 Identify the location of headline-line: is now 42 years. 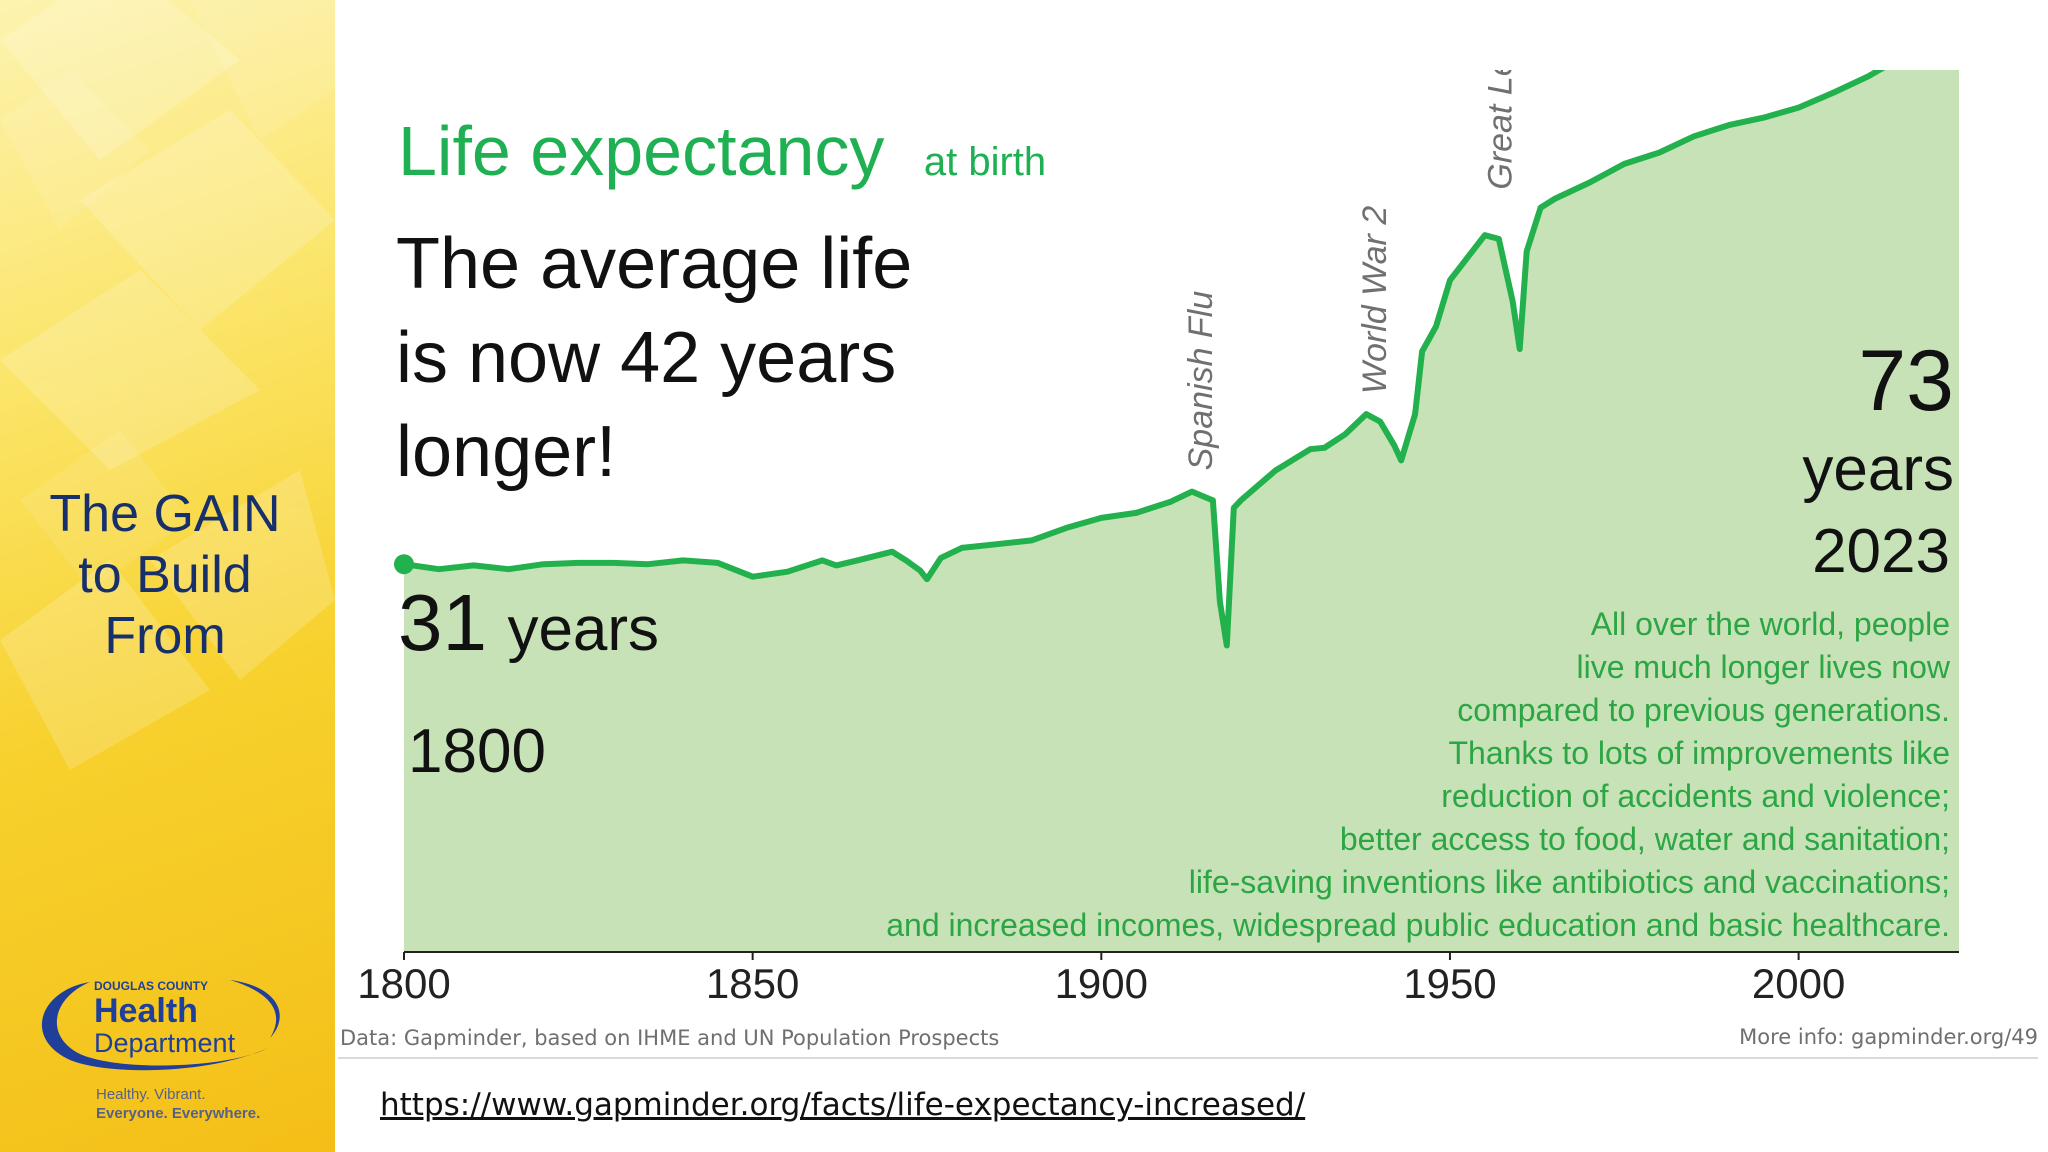
(646, 358).